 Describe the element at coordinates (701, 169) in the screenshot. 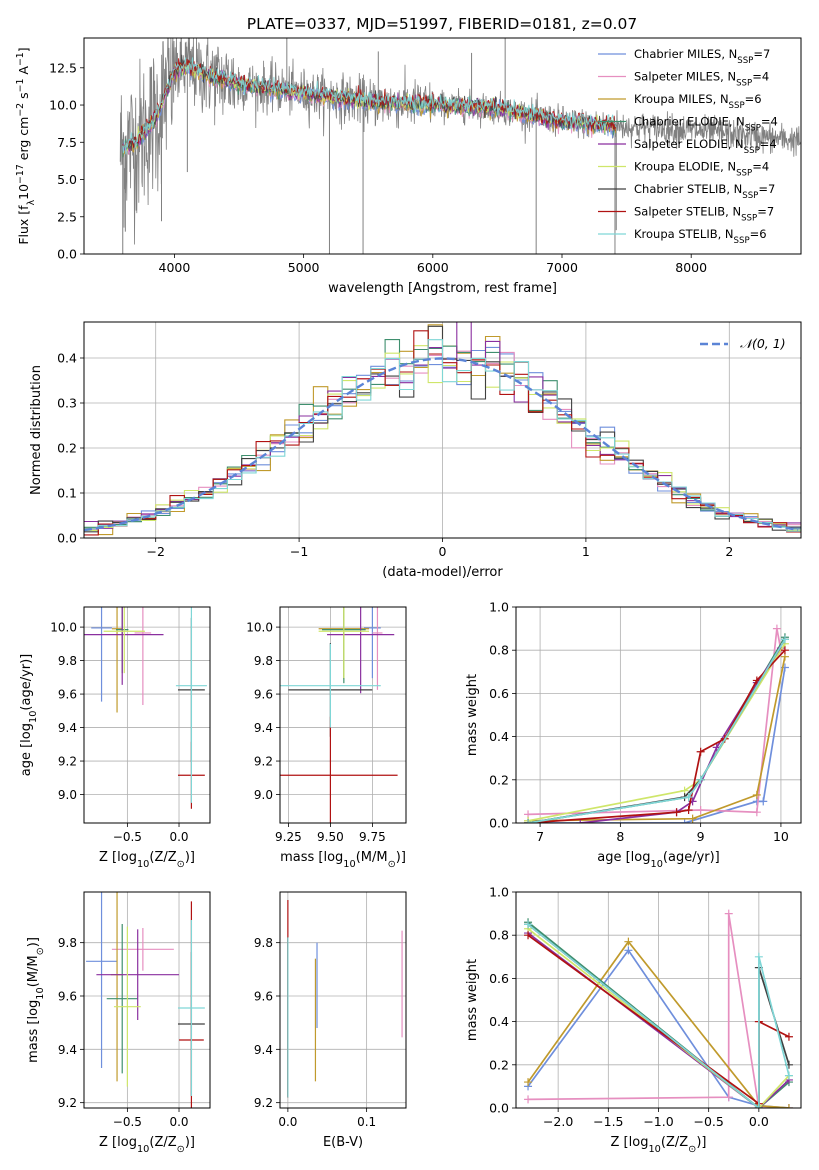

I see `legend-entry-6: Kroupa ELODIE, NSSP=4` at that location.